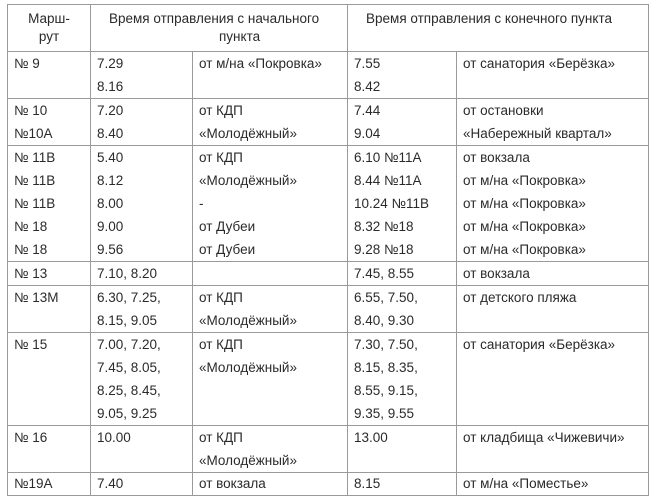 Image resolution: width=656 pixels, height=496 pixels. What do you see at coordinates (49, 273) in the screenshot?
I see `route-cell: № 13` at bounding box center [49, 273].